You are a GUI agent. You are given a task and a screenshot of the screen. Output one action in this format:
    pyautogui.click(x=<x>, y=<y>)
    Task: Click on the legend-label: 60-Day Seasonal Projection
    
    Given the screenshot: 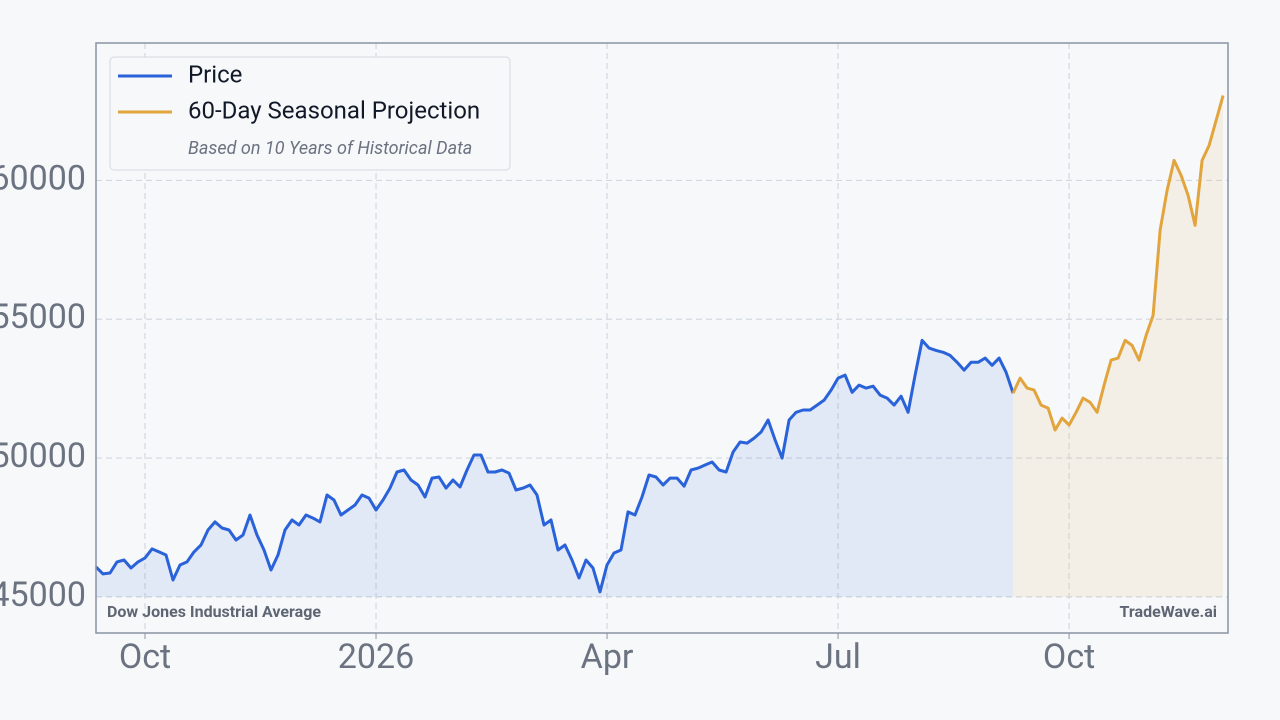 What is the action you would take?
    pyautogui.click(x=334, y=110)
    